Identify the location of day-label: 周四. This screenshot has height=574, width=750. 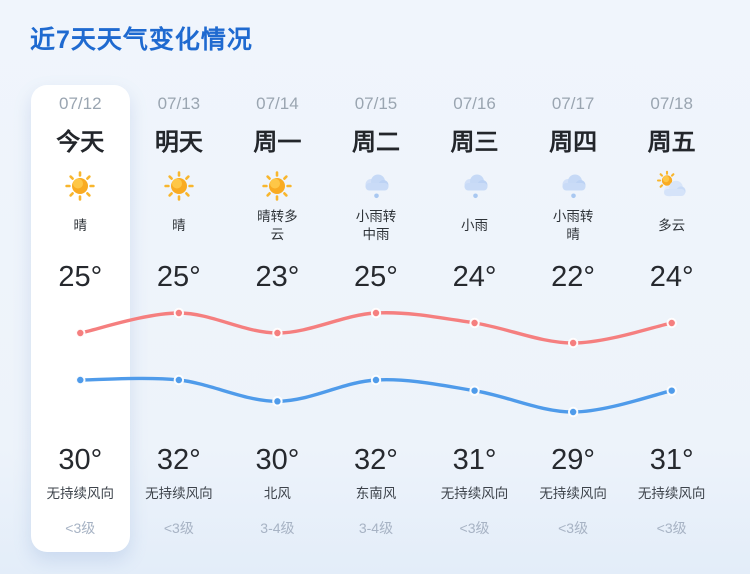
(573, 142).